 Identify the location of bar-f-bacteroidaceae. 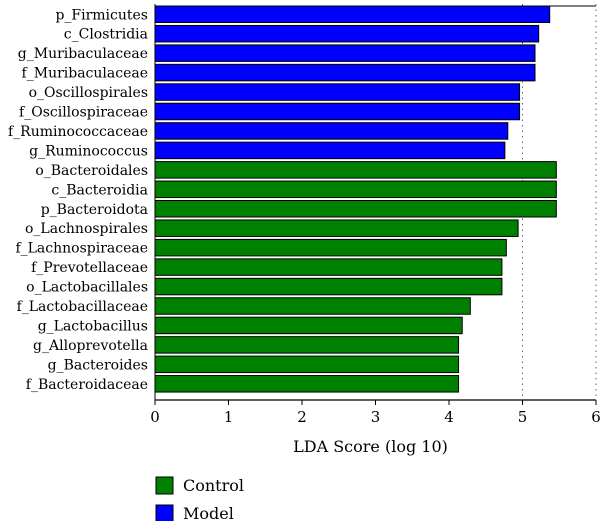
(307, 384).